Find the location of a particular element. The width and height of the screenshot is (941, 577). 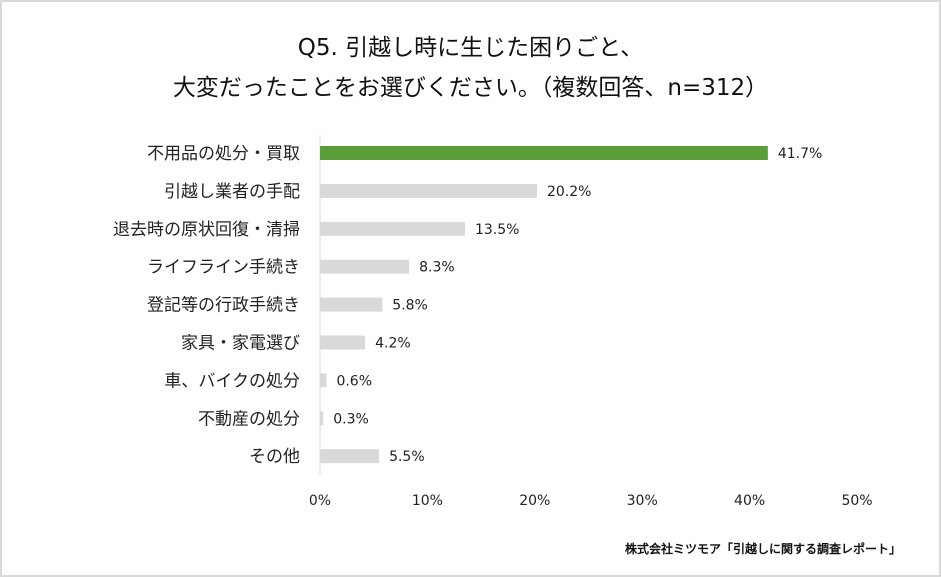

category-label: 家具・家電選び is located at coordinates (240, 344).